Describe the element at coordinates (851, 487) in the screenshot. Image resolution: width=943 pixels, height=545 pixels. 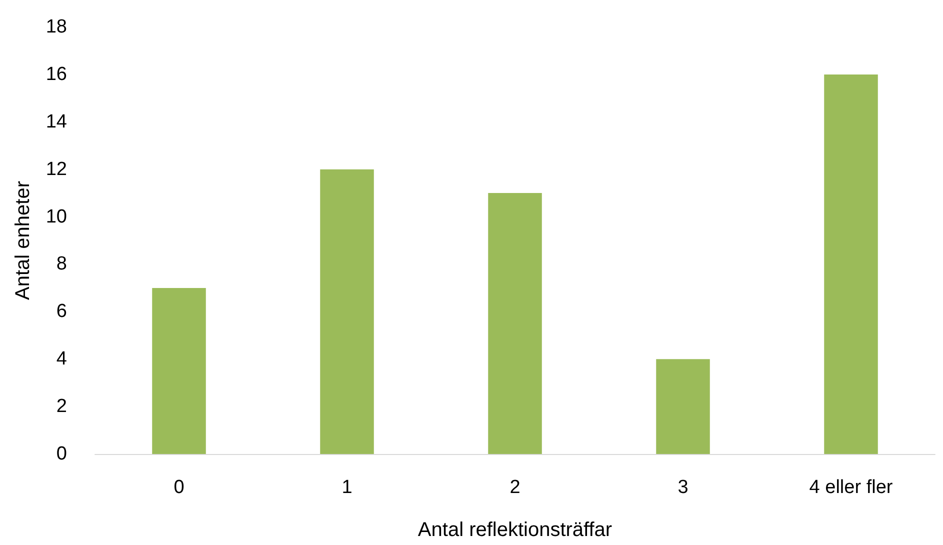
I see `x-tick-label: 4 eller fler` at that location.